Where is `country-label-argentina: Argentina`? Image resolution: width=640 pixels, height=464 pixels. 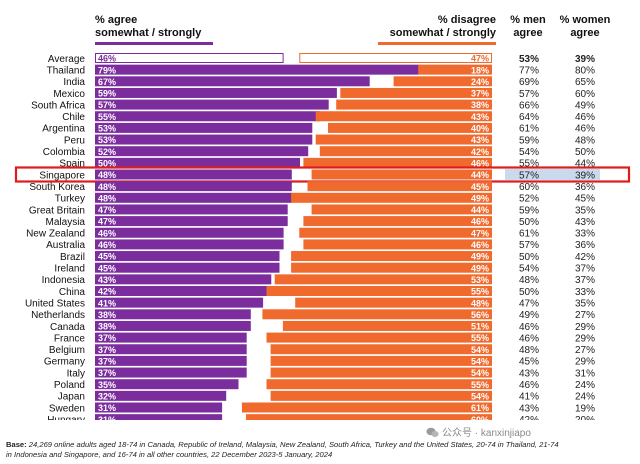 country-label-argentina: Argentina is located at coordinates (63, 129).